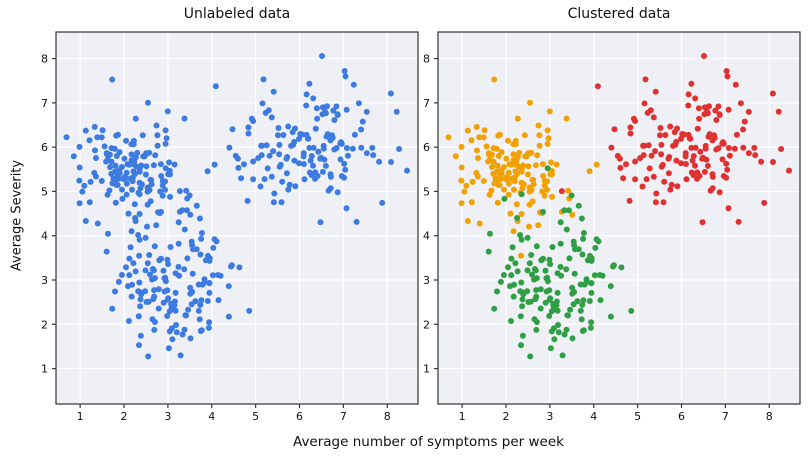 This screenshot has width=811, height=461. Describe the element at coordinates (237, 14) in the screenshot. I see `subplot-unlabeled-title: Unlabeled data` at that location.